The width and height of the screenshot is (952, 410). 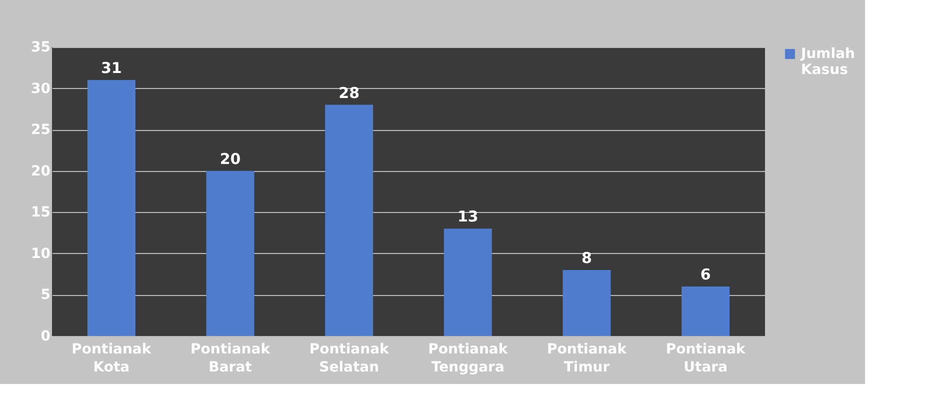 What do you see at coordinates (827, 62) in the screenshot?
I see `legend-label: Jumlah Kasus` at bounding box center [827, 62].